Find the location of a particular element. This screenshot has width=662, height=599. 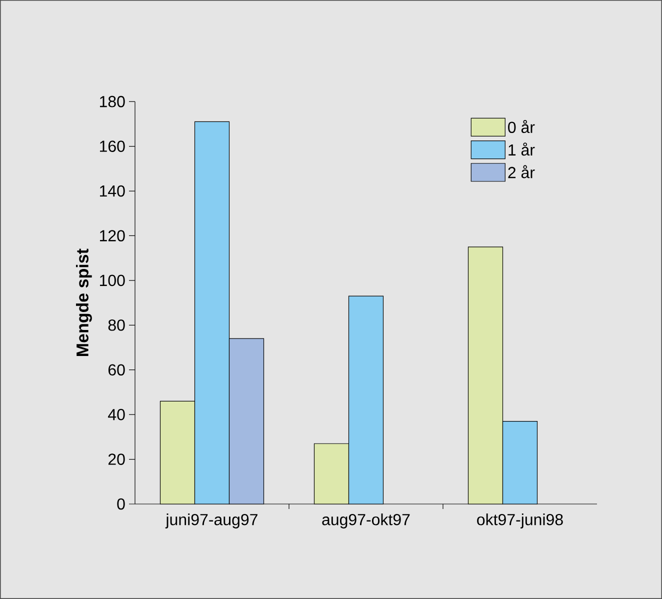

y-tick-label: 100 is located at coordinates (112, 280).